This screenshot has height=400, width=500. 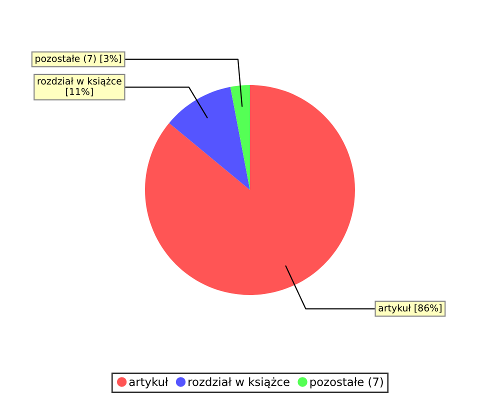 I want to click on legend-label: pozostałe (7), so click(x=346, y=382).